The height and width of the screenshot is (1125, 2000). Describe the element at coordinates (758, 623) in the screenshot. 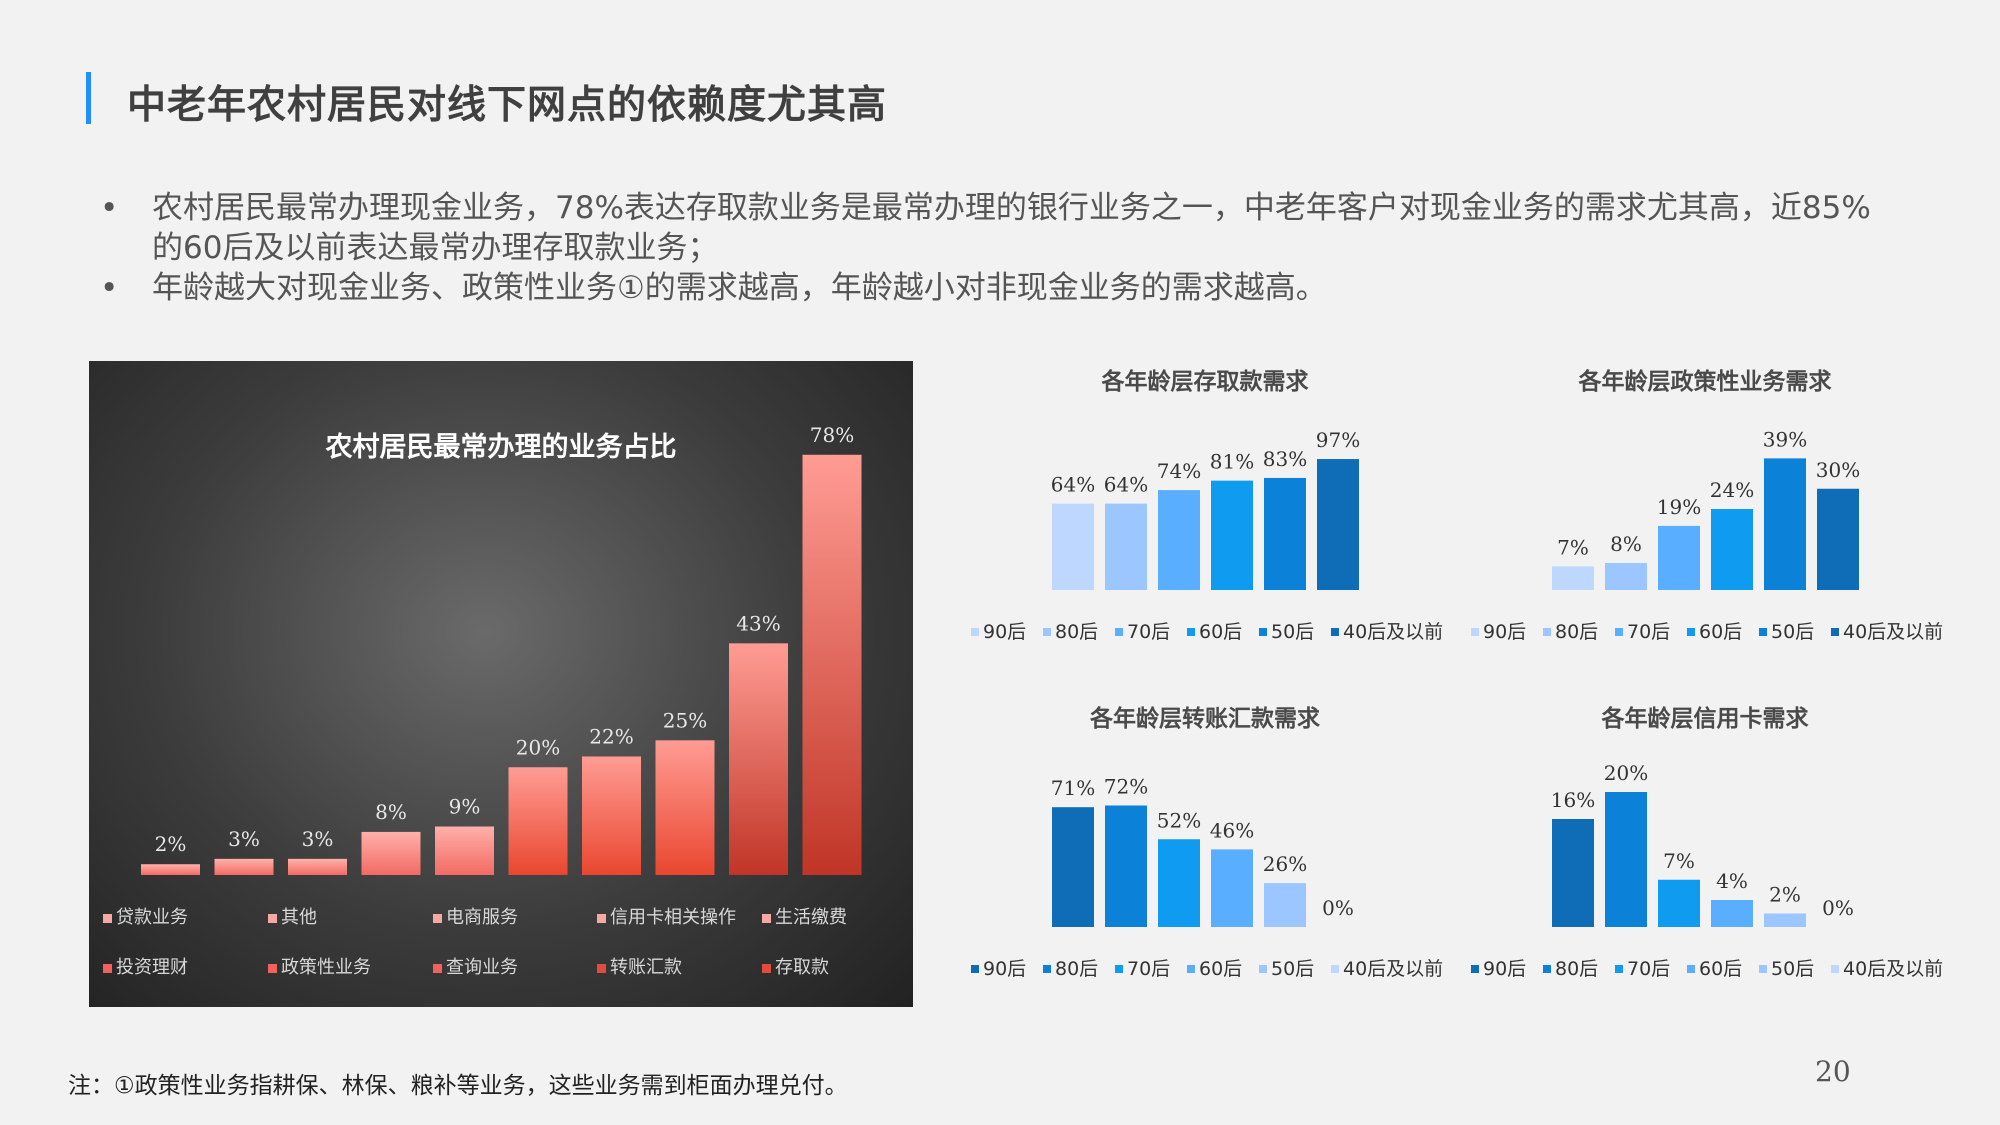

I see `bar-value-label: 43%` at that location.